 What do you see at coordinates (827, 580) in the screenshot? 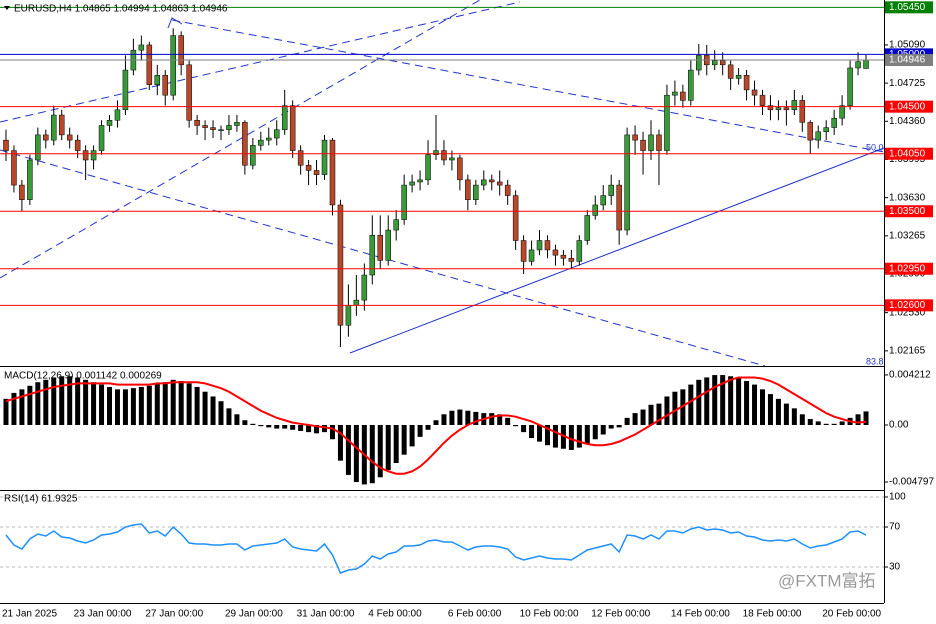
I see `watermark: @FXTM富拓` at bounding box center [827, 580].